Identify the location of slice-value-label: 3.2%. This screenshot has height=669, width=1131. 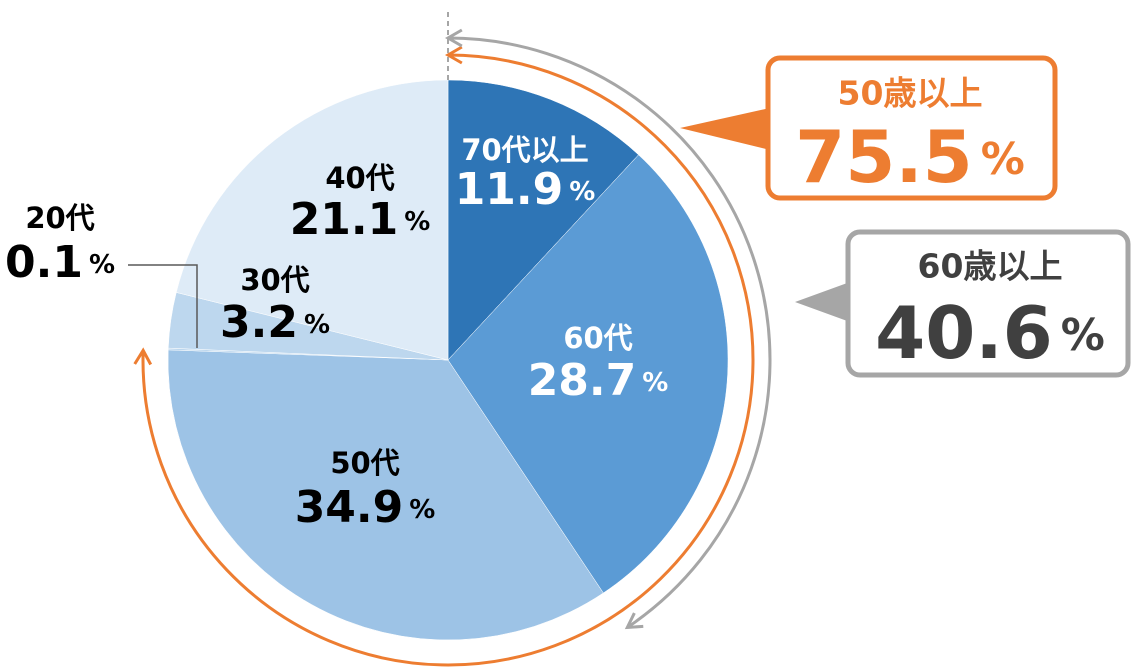
(275, 322).